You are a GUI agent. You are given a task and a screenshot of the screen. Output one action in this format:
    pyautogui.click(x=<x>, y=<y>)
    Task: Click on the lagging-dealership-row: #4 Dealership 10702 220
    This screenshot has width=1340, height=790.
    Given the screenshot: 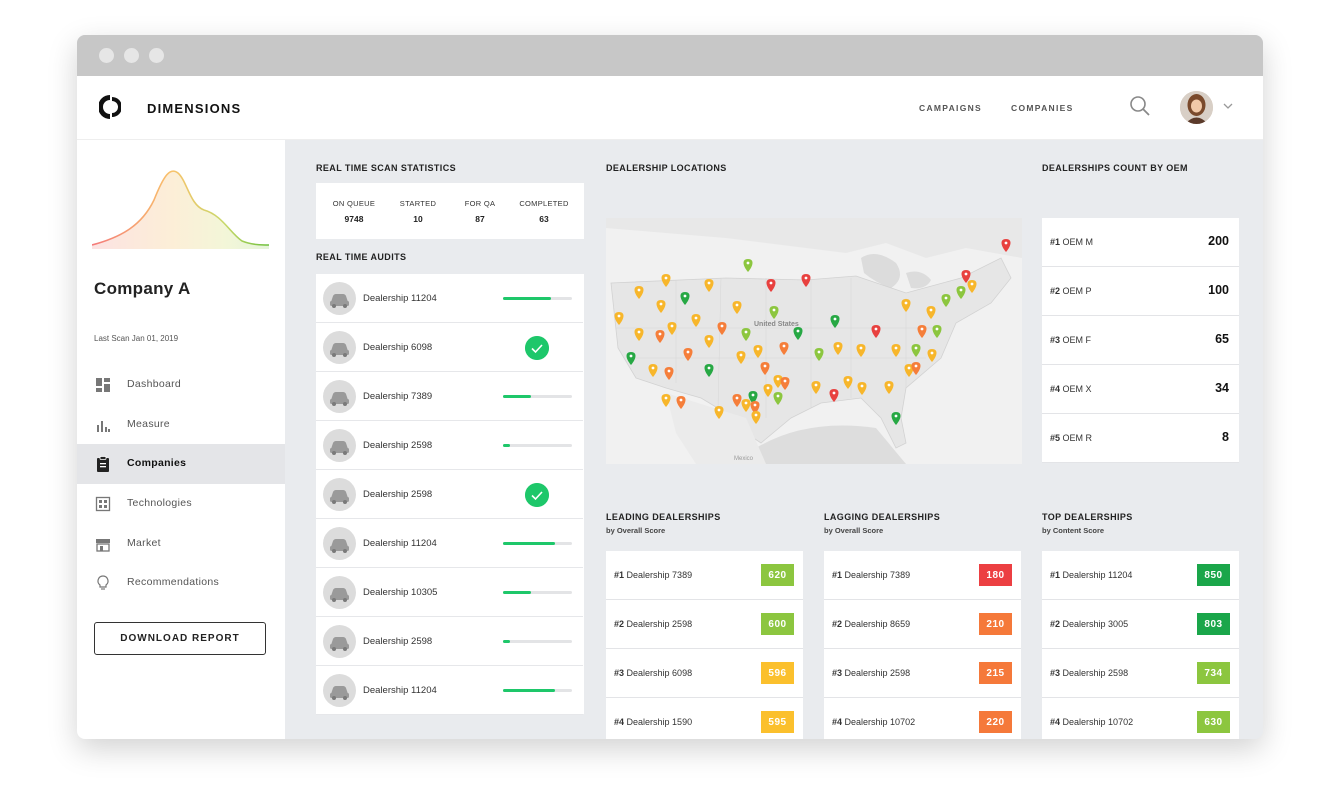 What is the action you would take?
    pyautogui.click(x=922, y=718)
    